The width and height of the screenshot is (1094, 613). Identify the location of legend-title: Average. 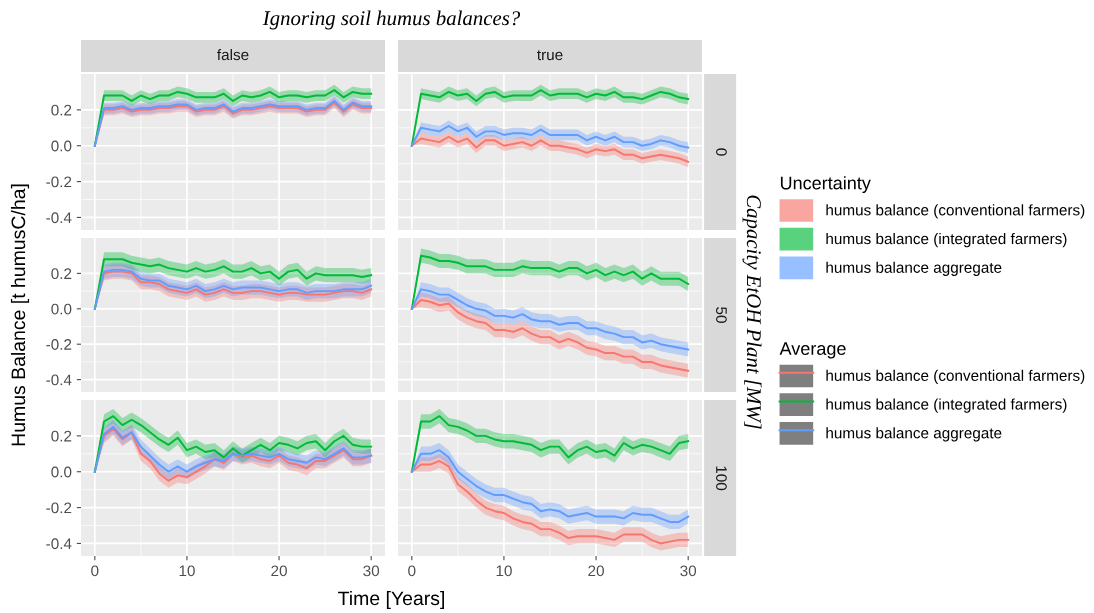
(812, 350).